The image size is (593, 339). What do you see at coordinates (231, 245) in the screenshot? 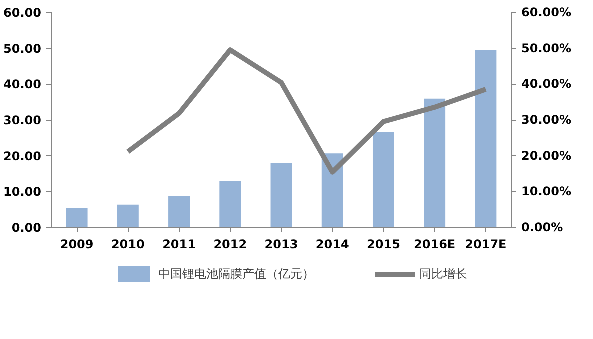
I see `x-tick-label: 2012` at bounding box center [231, 245].